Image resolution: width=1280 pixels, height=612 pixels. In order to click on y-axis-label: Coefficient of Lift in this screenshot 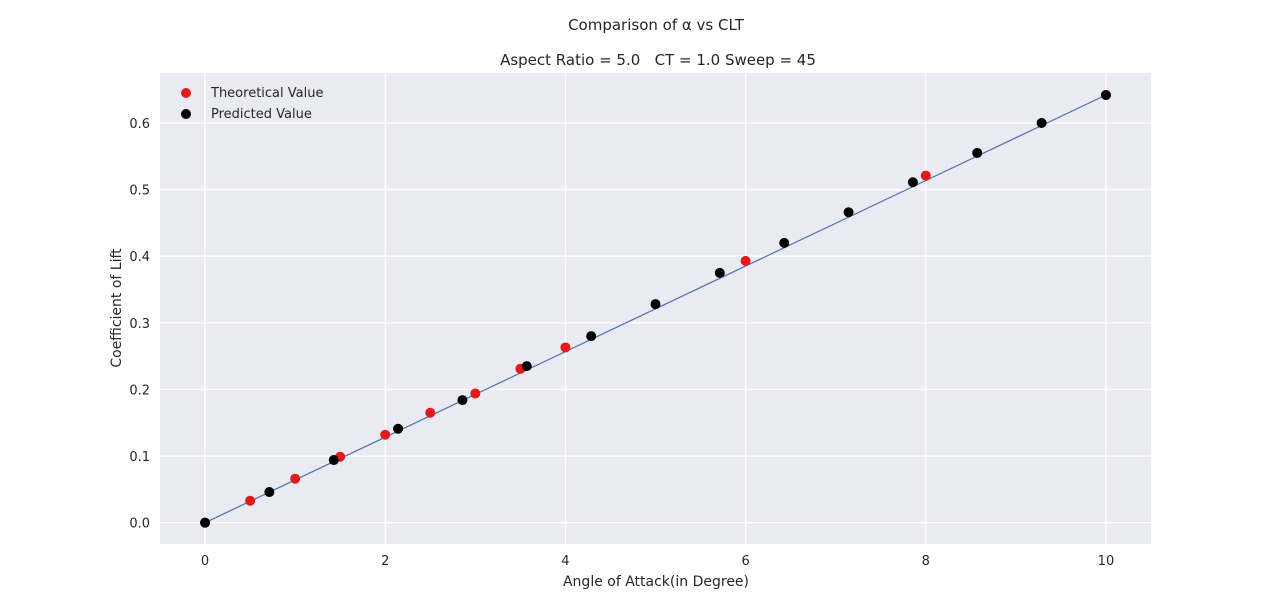, I will do `click(117, 308)`.